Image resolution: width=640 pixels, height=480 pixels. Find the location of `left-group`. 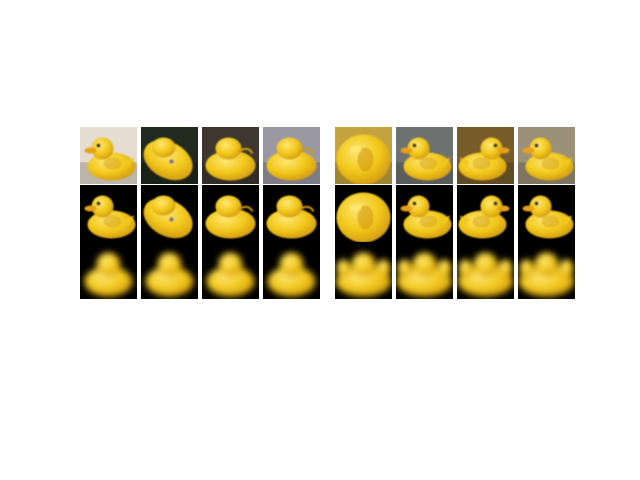

left-group is located at coordinates (200, 213).